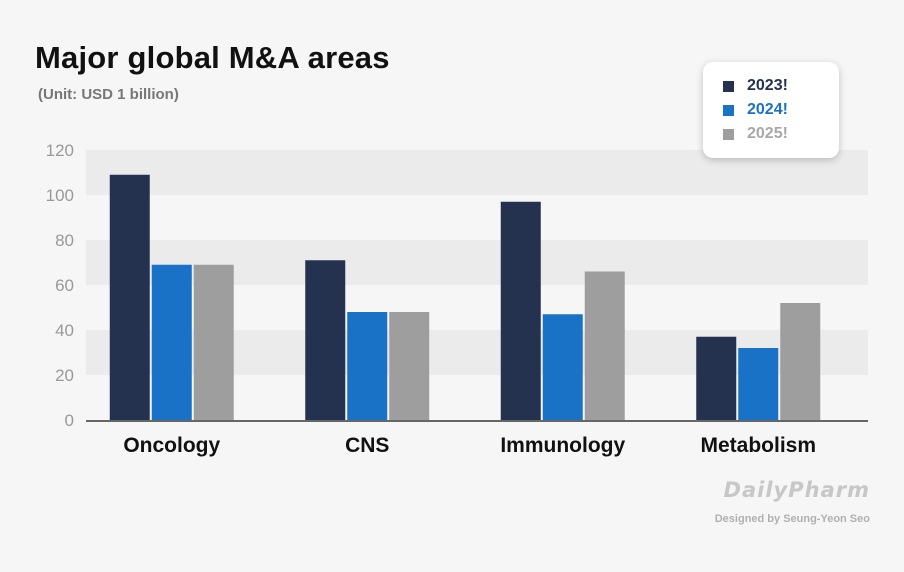  I want to click on legend-swatch-2023, so click(728, 86).